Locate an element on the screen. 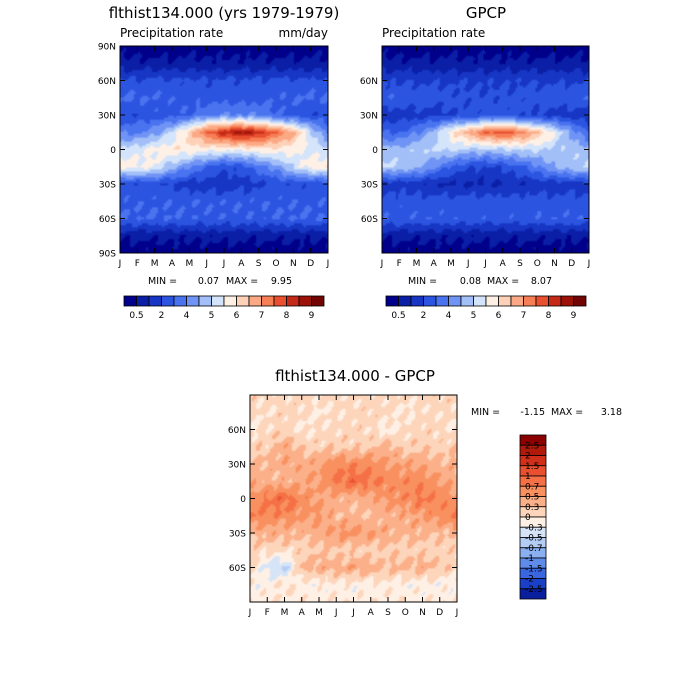 The width and height of the screenshot is (700, 700). colorbar-label: 0.5 is located at coordinates (136, 316).